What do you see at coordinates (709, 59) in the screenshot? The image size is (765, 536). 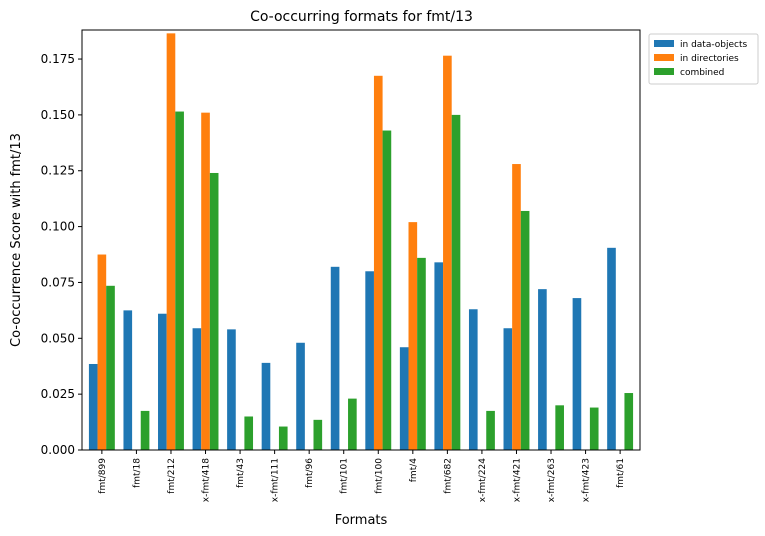 I see `legend-label: in directories` at bounding box center [709, 59].